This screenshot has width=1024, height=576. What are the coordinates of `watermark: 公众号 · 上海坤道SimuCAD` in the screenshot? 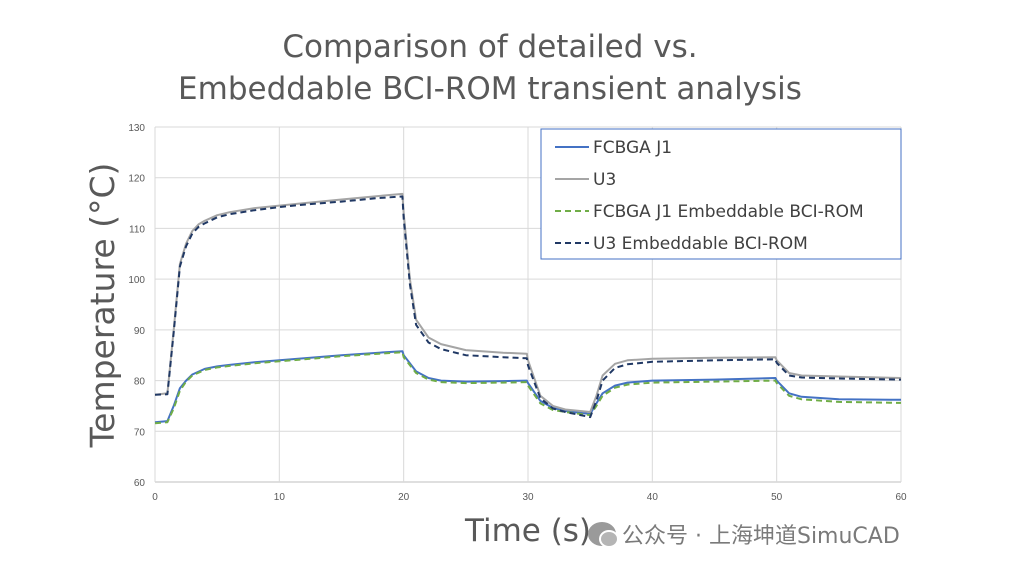 It's located at (744, 534).